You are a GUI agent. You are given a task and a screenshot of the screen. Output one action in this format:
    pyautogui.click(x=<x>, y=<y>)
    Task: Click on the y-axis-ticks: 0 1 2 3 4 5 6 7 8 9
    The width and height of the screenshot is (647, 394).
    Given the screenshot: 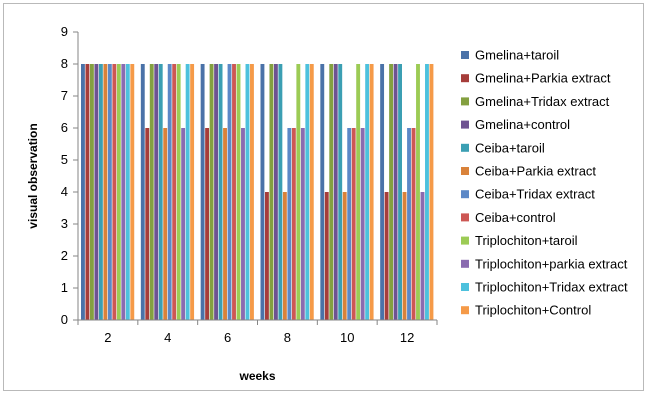 What is the action you would take?
    pyautogui.click(x=69, y=175)
    